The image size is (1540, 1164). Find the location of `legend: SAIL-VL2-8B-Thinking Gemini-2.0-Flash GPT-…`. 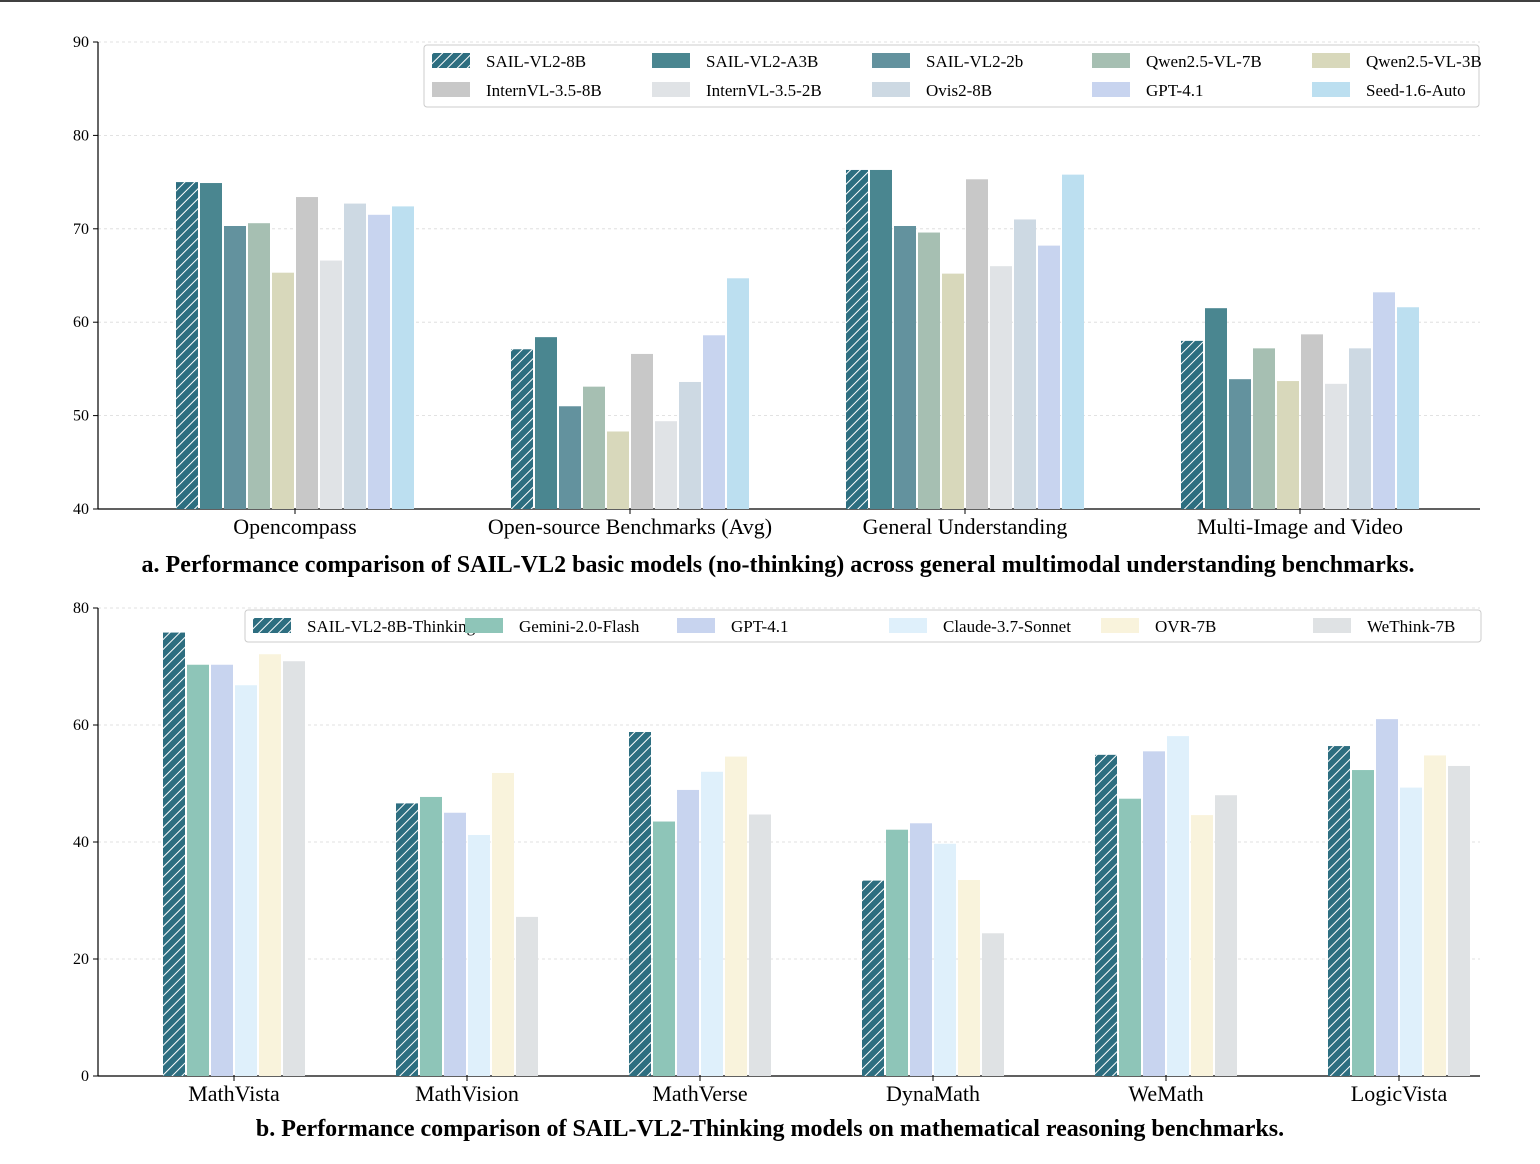

legend: SAIL-VL2-8B-Thinking Gemini-2.0-Flash GPT-… is located at coordinates (863, 626).